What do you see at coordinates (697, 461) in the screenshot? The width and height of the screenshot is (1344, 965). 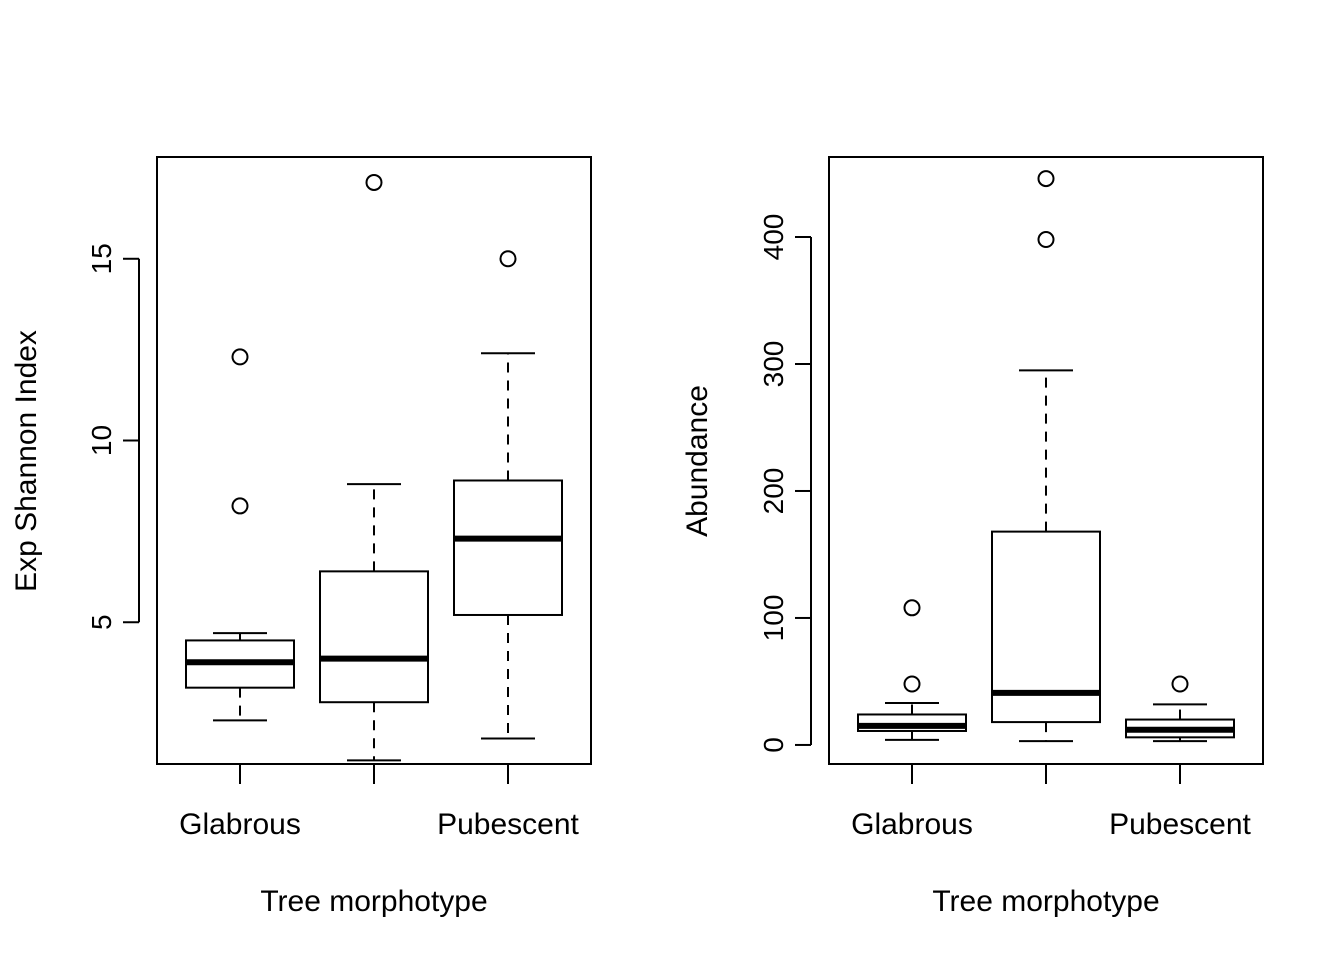 I see `y-axis-label: Abundance` at bounding box center [697, 461].